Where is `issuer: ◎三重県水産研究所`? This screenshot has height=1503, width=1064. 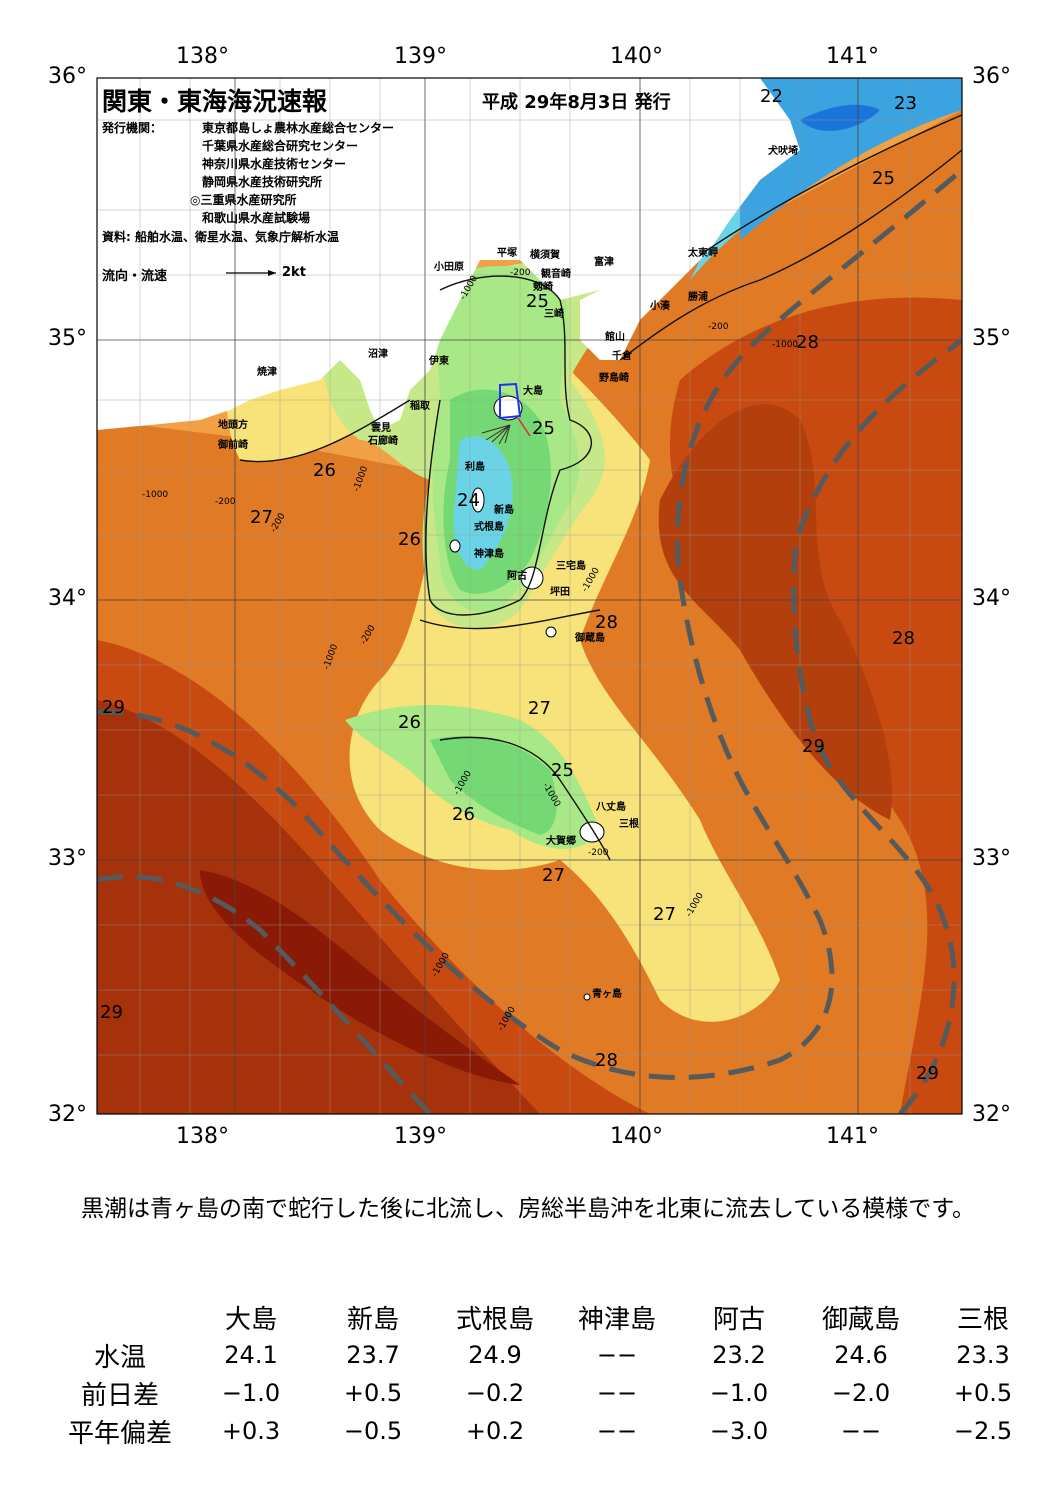 issuer: ◎三重県水産研究所 is located at coordinates (243, 200).